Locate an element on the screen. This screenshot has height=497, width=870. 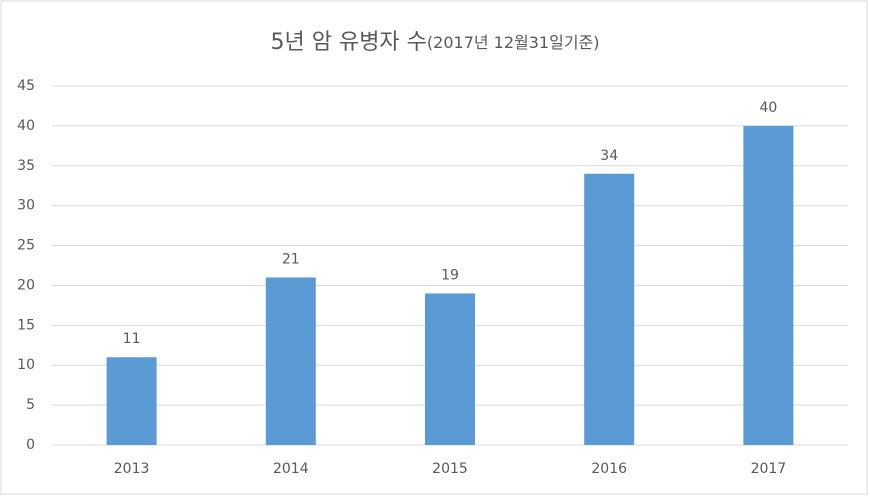
chart-title-group: 5년 암 유병자 수(2017년 12월31일기준) is located at coordinates (434, 42).